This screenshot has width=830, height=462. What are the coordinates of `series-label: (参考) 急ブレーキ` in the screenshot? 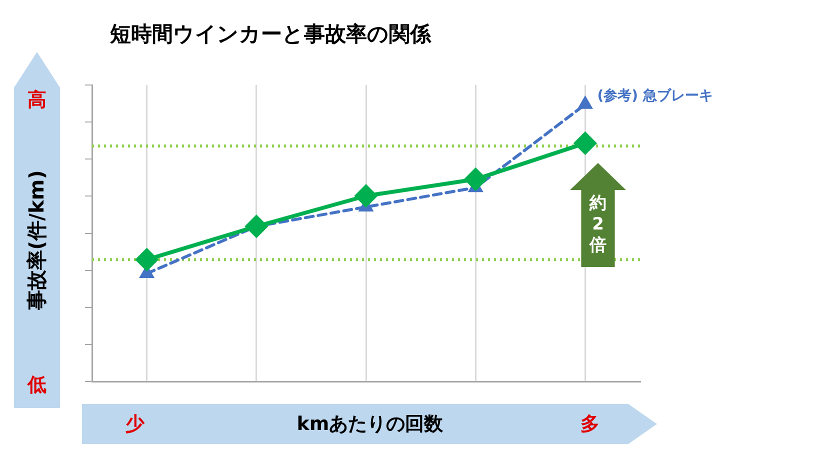 It's located at (655, 95).